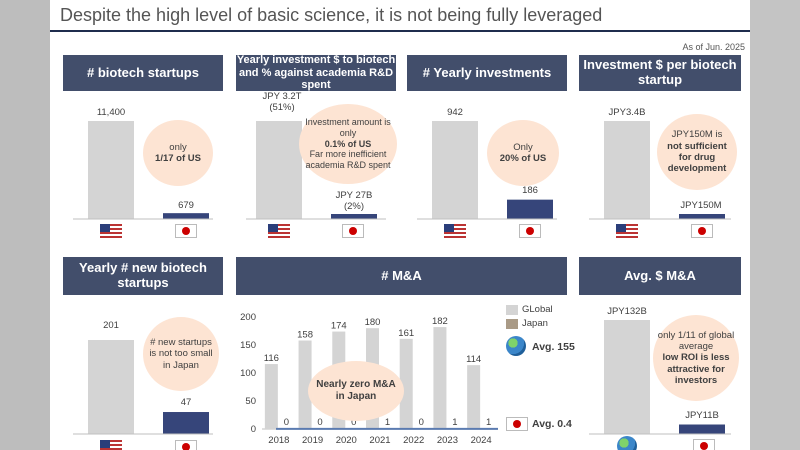 This screenshot has width=800, height=450. I want to click on chart-avg-ma, so click(660, 377).